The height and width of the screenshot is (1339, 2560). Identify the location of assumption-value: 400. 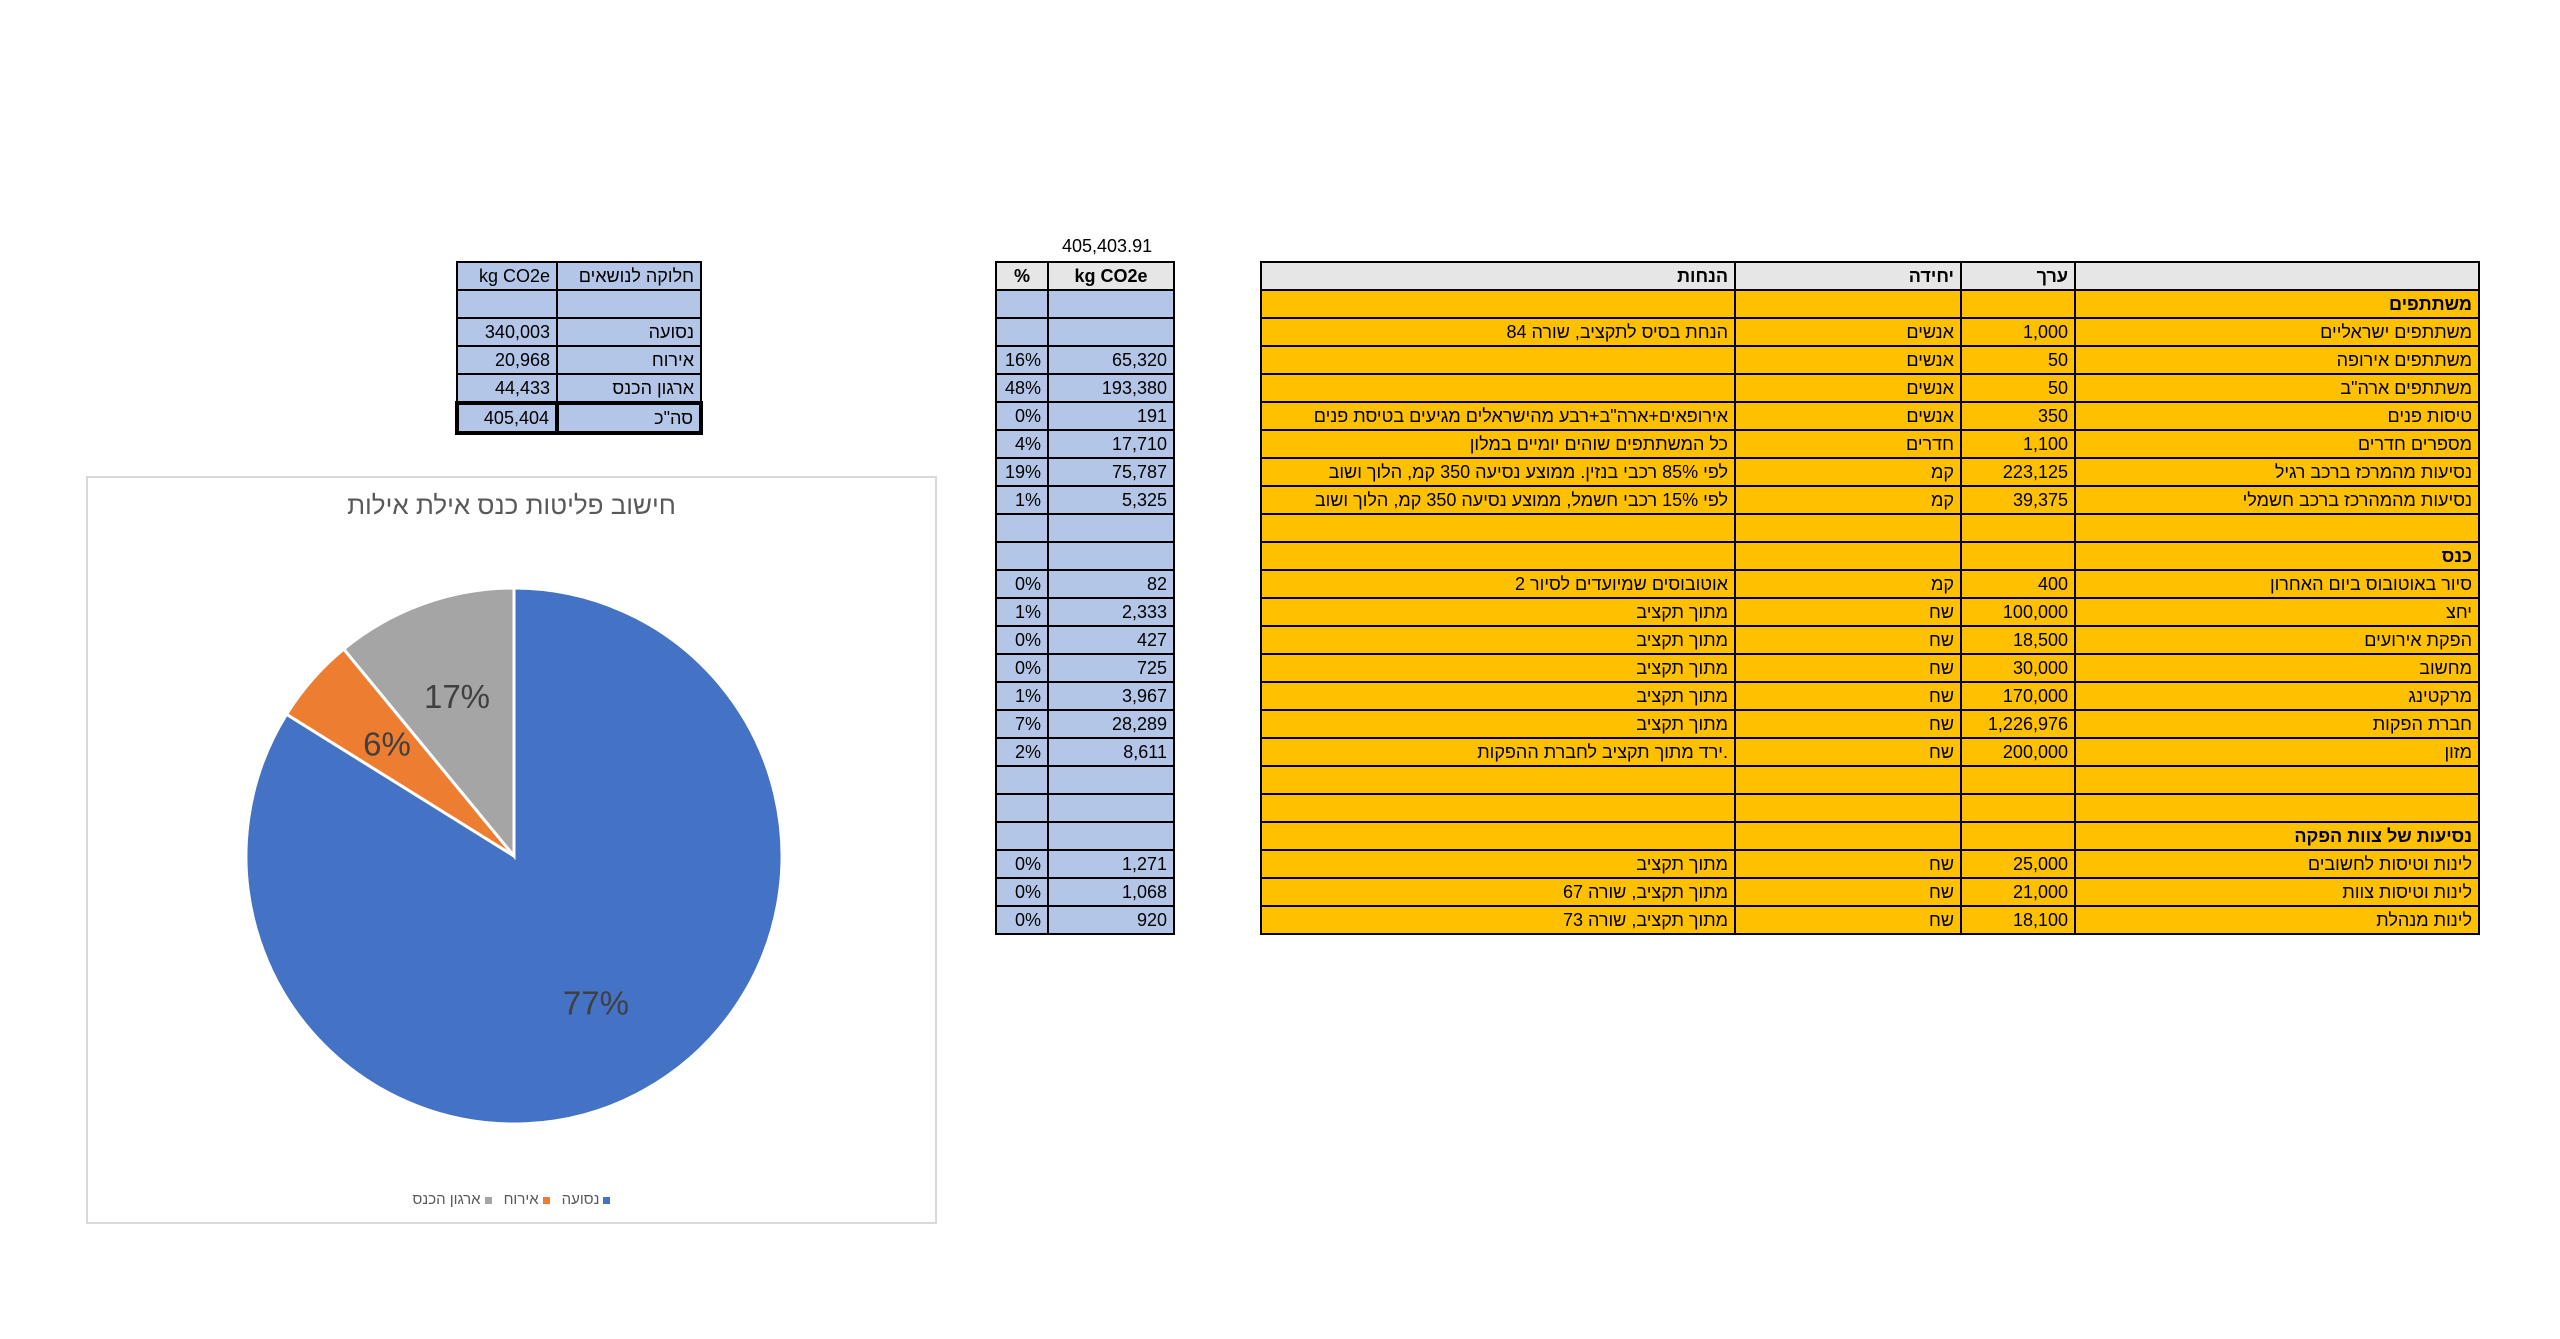
(2018, 584).